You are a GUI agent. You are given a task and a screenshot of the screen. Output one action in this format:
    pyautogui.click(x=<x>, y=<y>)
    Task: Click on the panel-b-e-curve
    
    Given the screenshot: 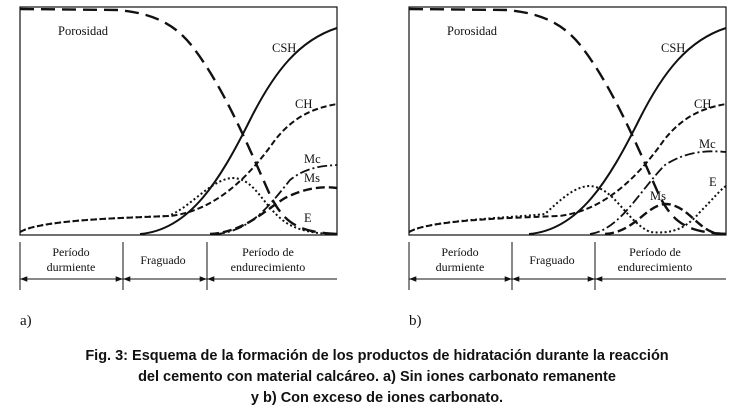 What is the action you would take?
    pyautogui.click(x=567, y=209)
    